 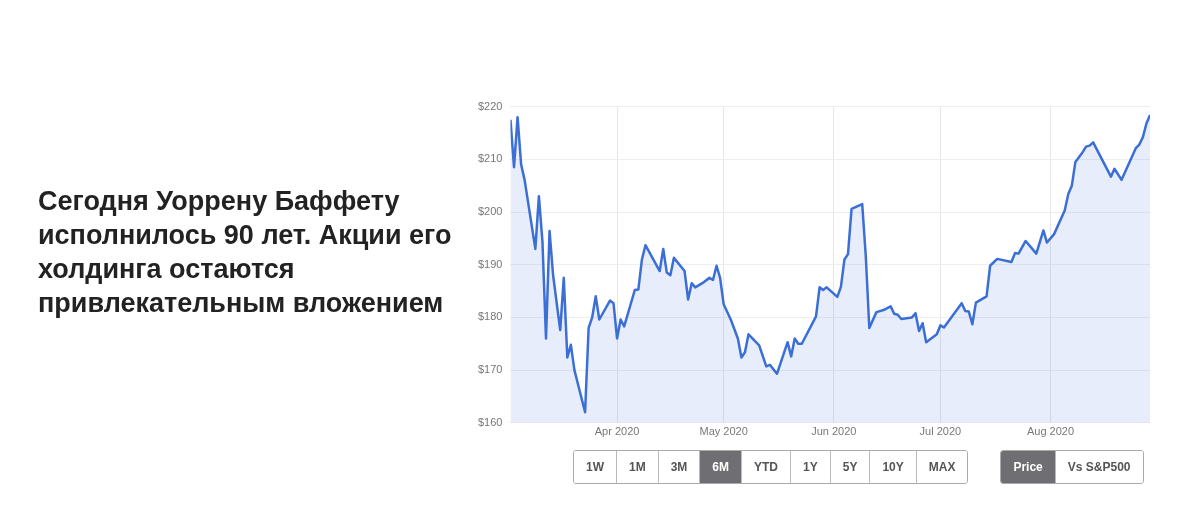 What do you see at coordinates (1050, 431) in the screenshot?
I see `x-tick-label: Aug 2020` at bounding box center [1050, 431].